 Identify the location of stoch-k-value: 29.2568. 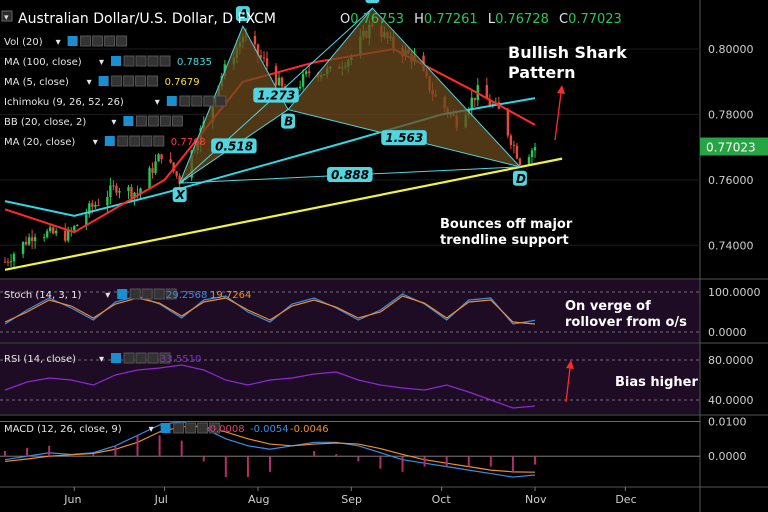
(186, 295).